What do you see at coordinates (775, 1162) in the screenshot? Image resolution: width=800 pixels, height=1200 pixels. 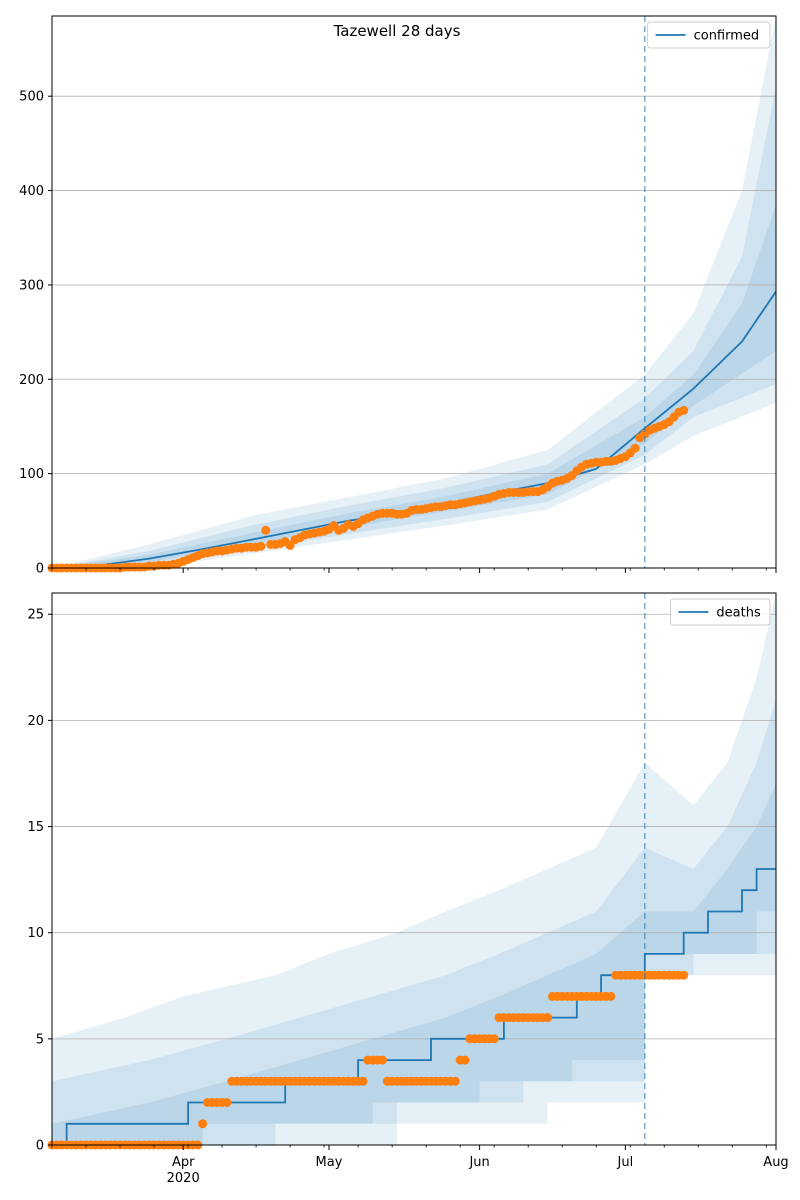 I see `xtick-label: Aug` at bounding box center [775, 1162].